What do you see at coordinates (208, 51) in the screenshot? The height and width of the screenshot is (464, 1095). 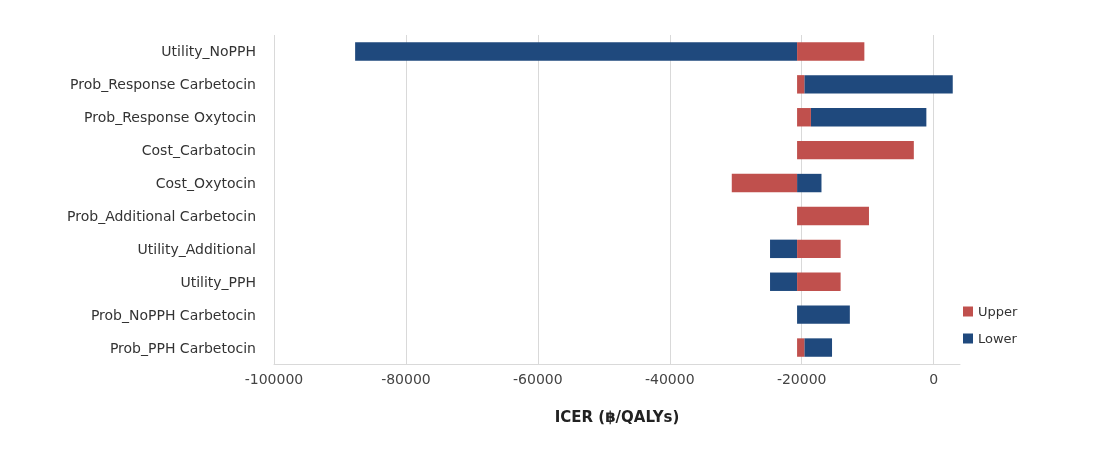 I see `y-tick-label: Utility_NoPPH` at bounding box center [208, 51].